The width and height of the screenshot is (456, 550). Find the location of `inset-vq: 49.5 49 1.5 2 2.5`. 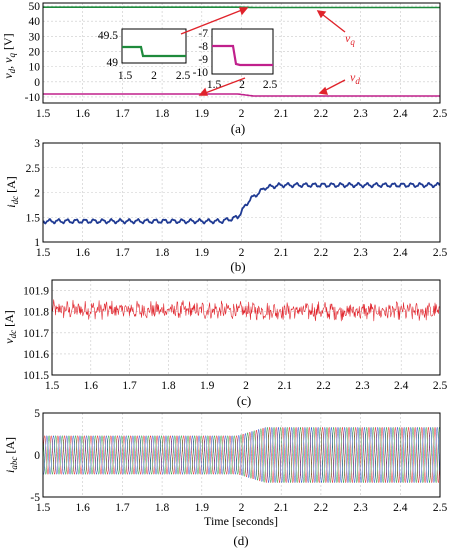

inset-vq: 49.5 49 1.5 2 2.5 is located at coordinates (144, 55).